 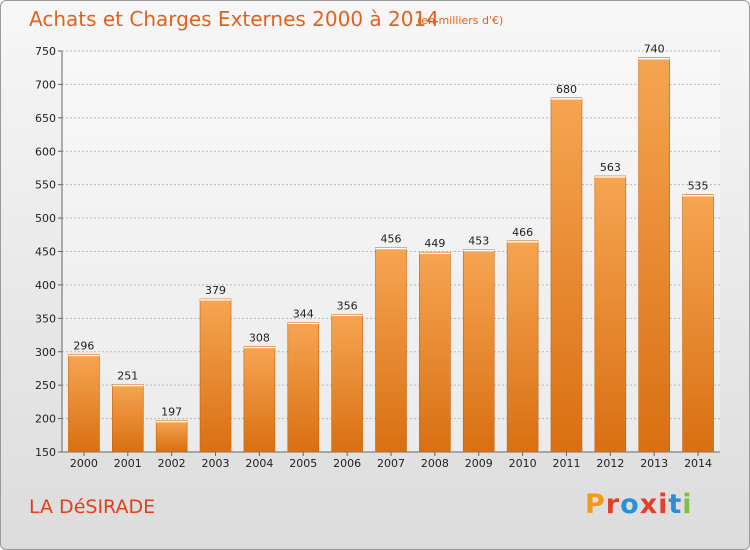 What do you see at coordinates (595, 504) in the screenshot?
I see `logo-letter: P` at bounding box center [595, 504].